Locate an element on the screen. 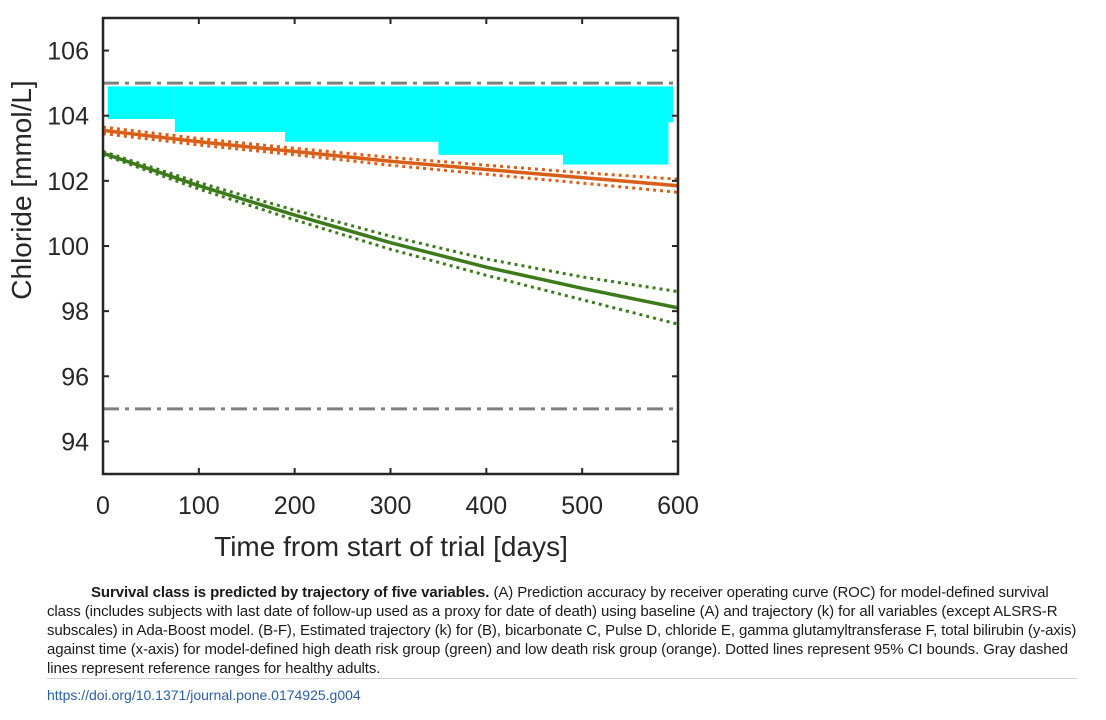 Image resolution: width=1106 pixels, height=720 pixels. x-tick-label: 500 is located at coordinates (582, 506).